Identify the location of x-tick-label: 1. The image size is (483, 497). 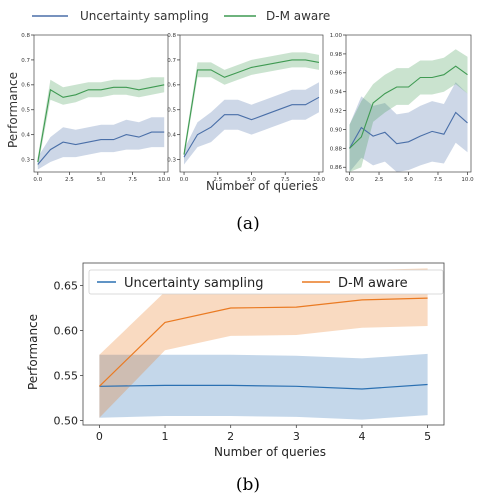
(165, 436).